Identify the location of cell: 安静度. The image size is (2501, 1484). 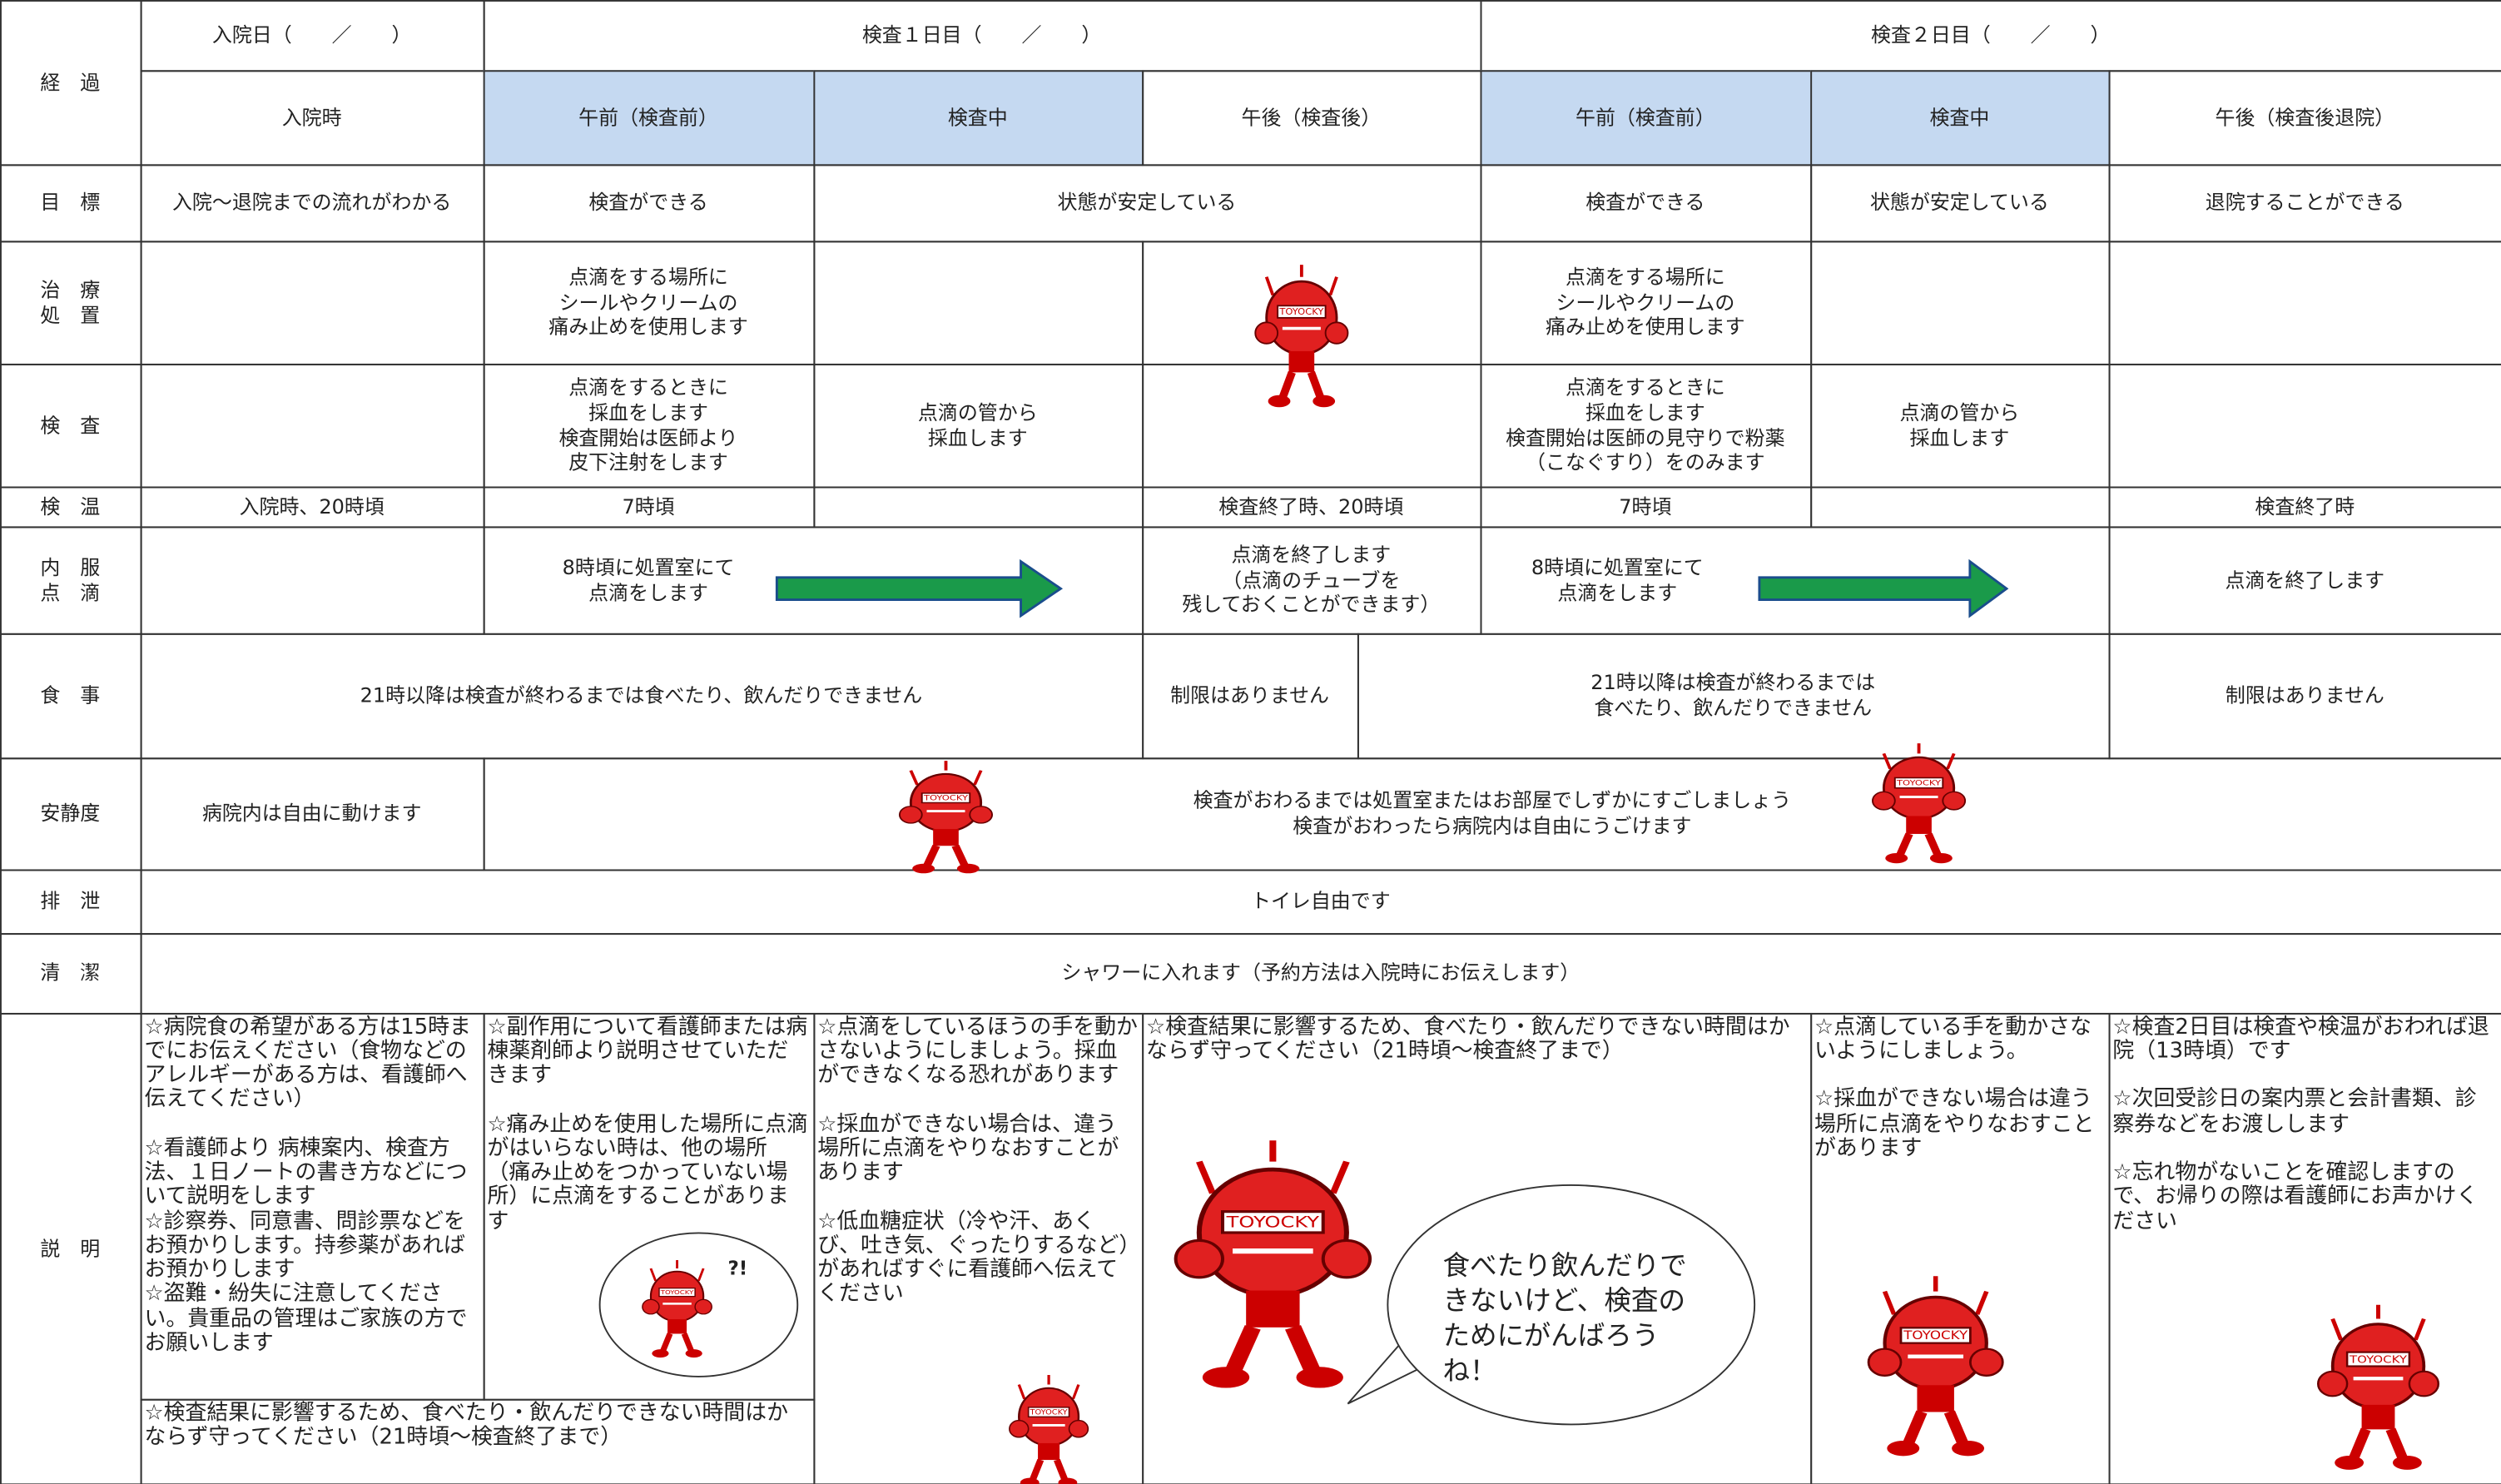
(70, 814).